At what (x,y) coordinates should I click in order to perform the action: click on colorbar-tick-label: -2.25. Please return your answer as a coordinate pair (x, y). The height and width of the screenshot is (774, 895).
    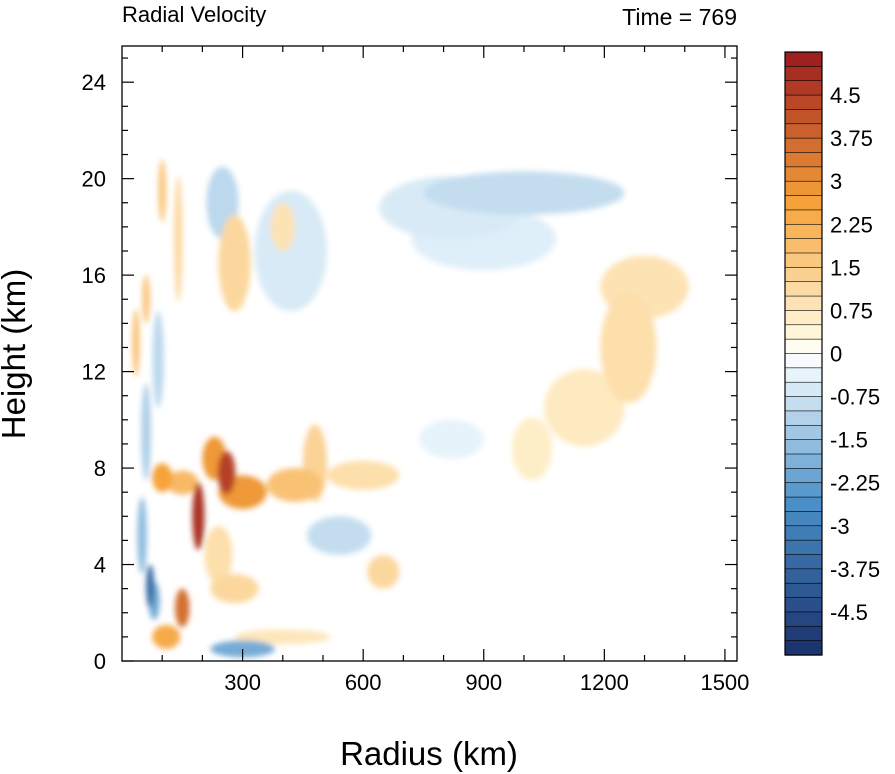
    Looking at the image, I should click on (855, 483).